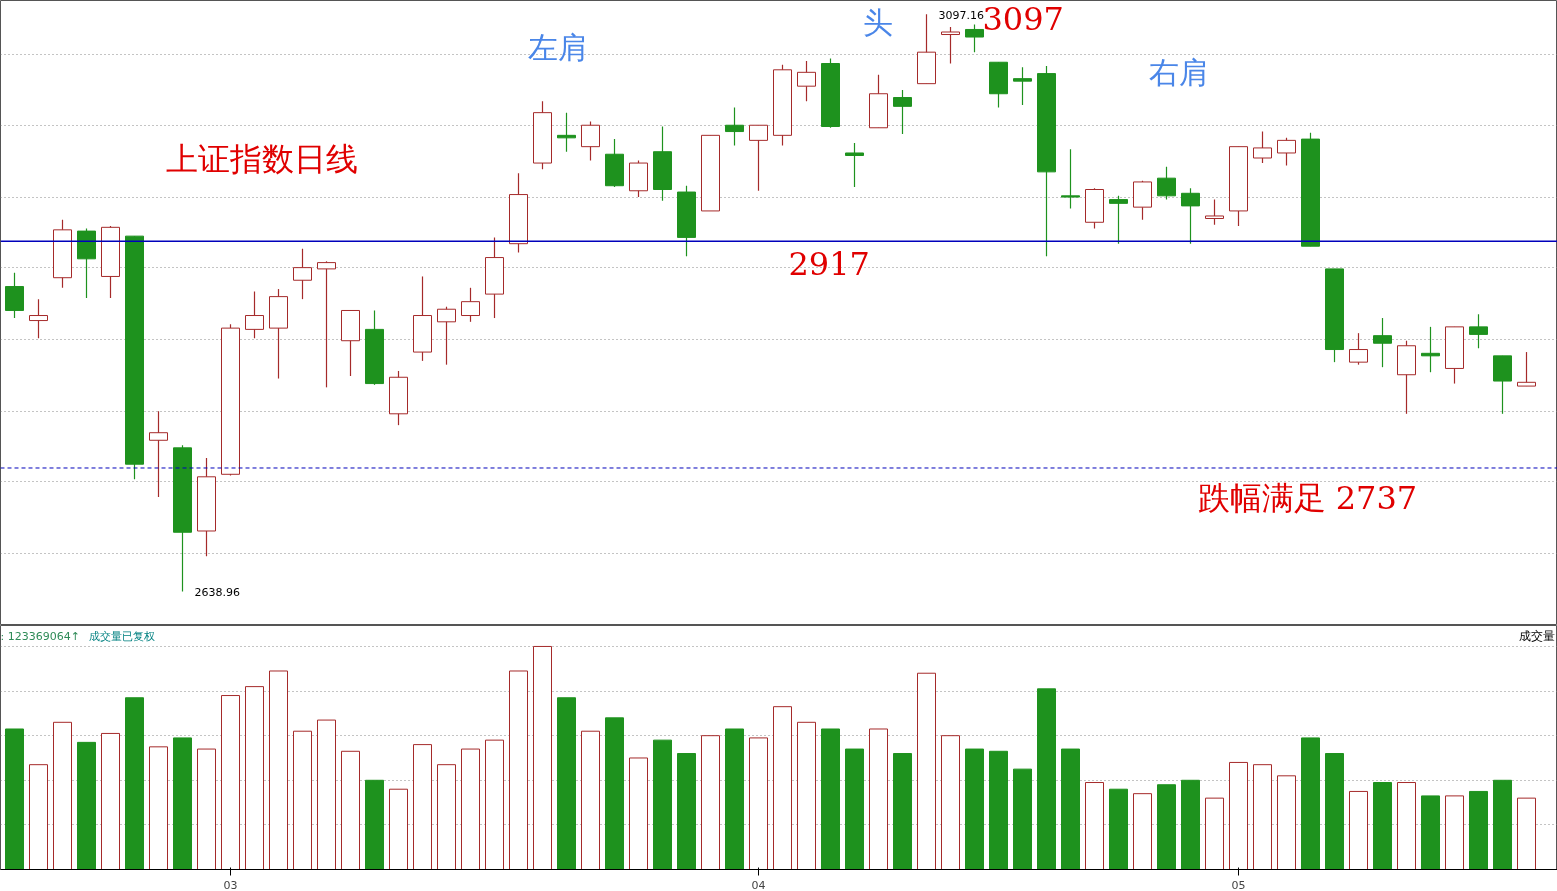 The image size is (1557, 891). I want to click on ref-line-label: 2917, so click(829, 263).